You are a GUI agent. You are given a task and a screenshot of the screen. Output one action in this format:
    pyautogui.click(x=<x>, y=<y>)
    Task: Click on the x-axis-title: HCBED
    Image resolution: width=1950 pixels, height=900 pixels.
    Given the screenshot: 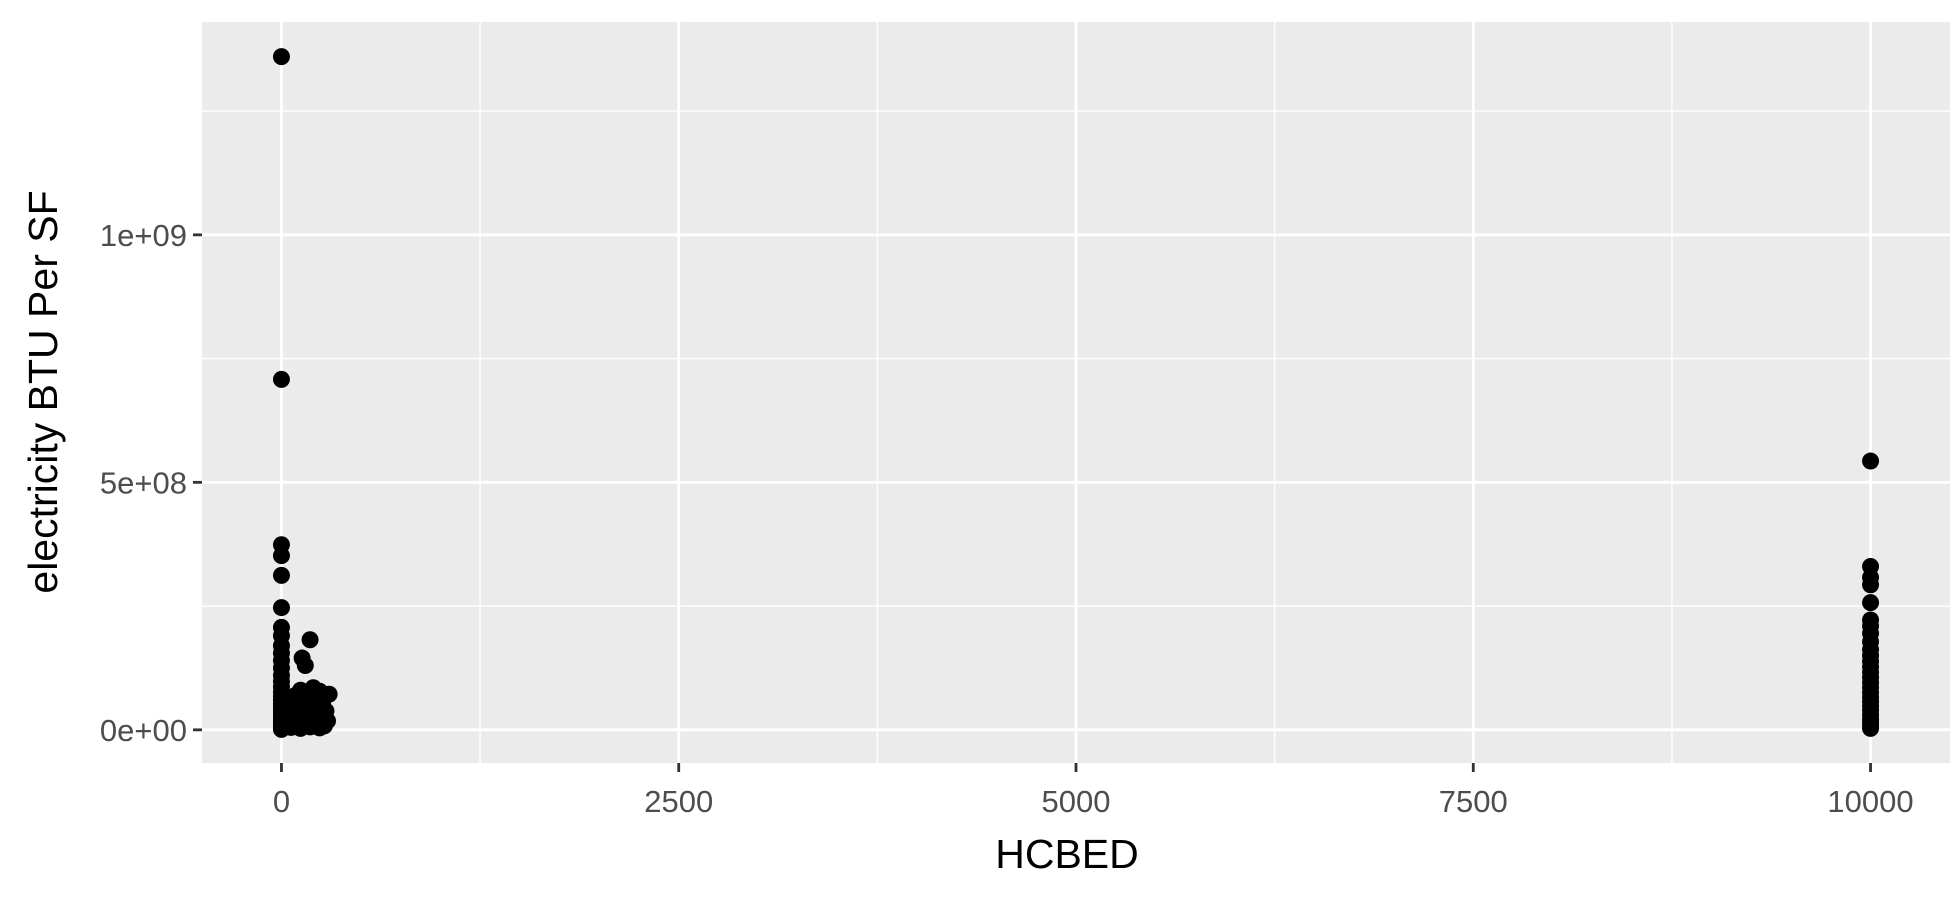 What is the action you would take?
    pyautogui.click(x=1067, y=854)
    